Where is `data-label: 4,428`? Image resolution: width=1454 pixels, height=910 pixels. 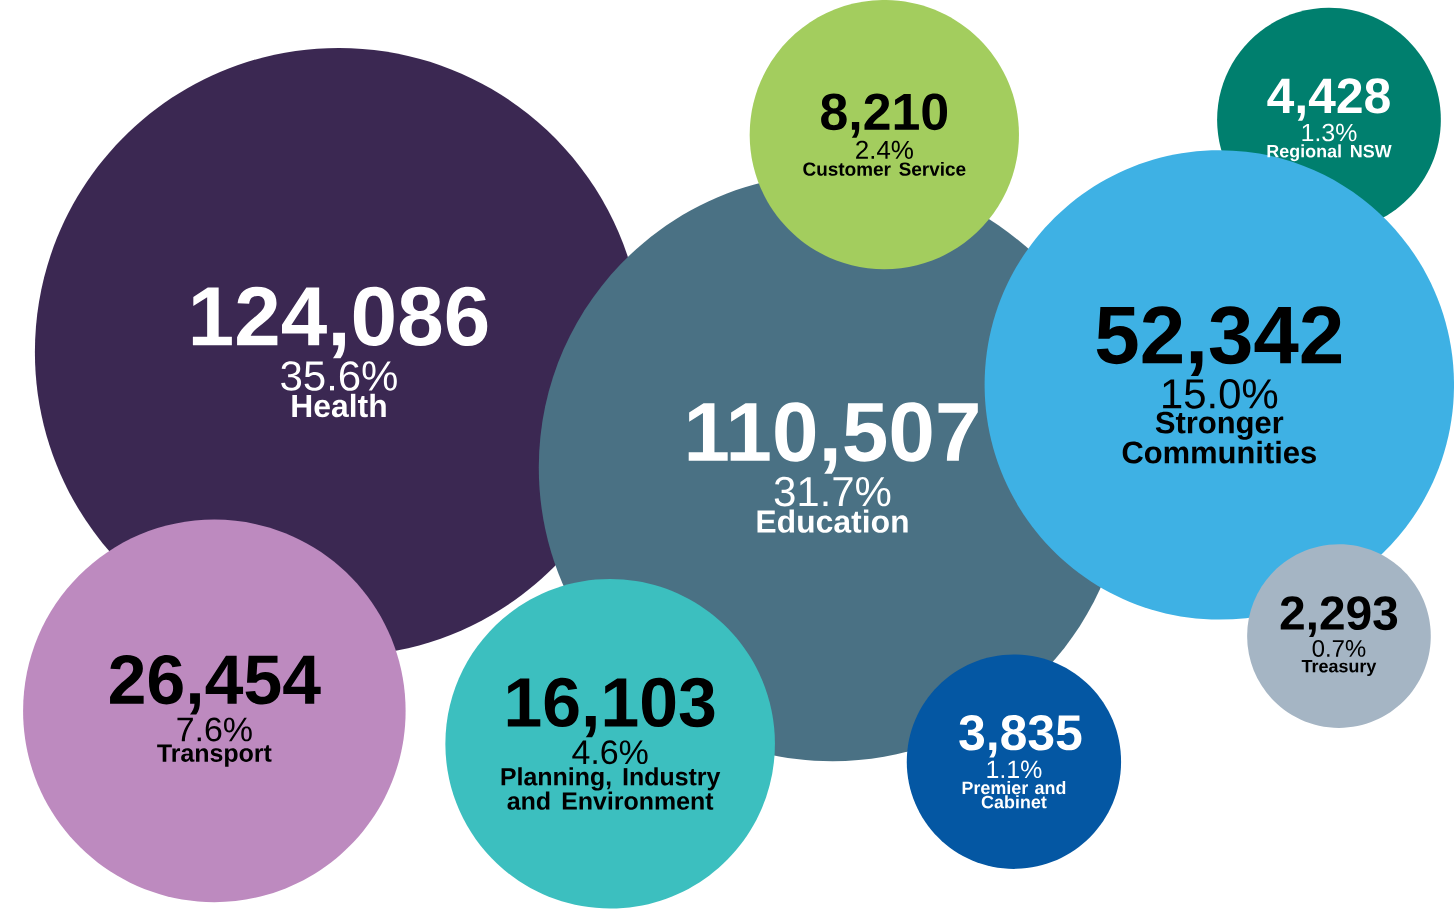 data-label: 4,428 is located at coordinates (1328, 99).